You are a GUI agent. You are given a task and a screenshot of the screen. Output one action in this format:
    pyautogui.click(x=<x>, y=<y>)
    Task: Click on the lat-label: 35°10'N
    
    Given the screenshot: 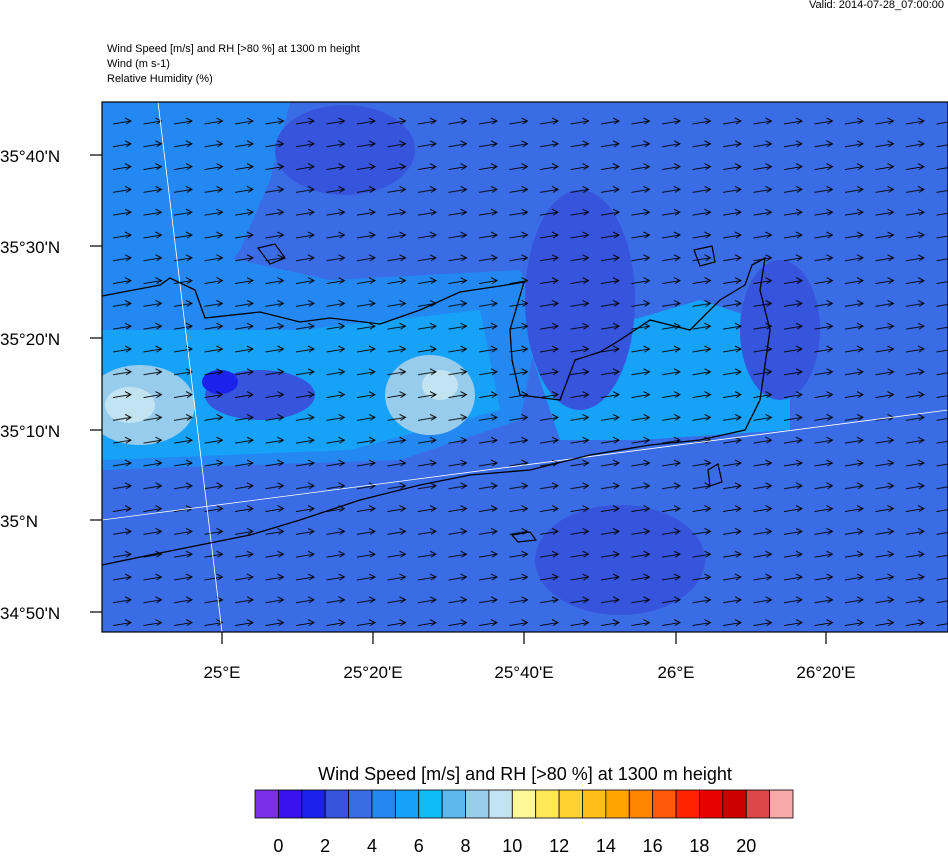 What is the action you would take?
    pyautogui.click(x=30, y=431)
    